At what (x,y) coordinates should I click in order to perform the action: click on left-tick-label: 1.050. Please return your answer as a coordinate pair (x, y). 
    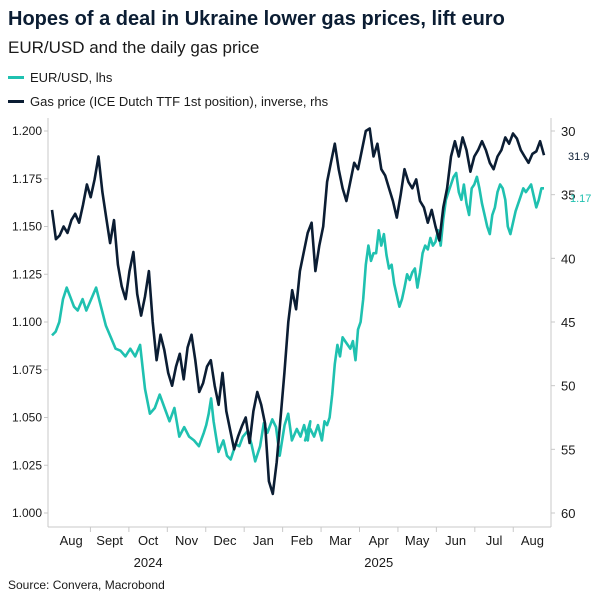
    Looking at the image, I should click on (27, 418).